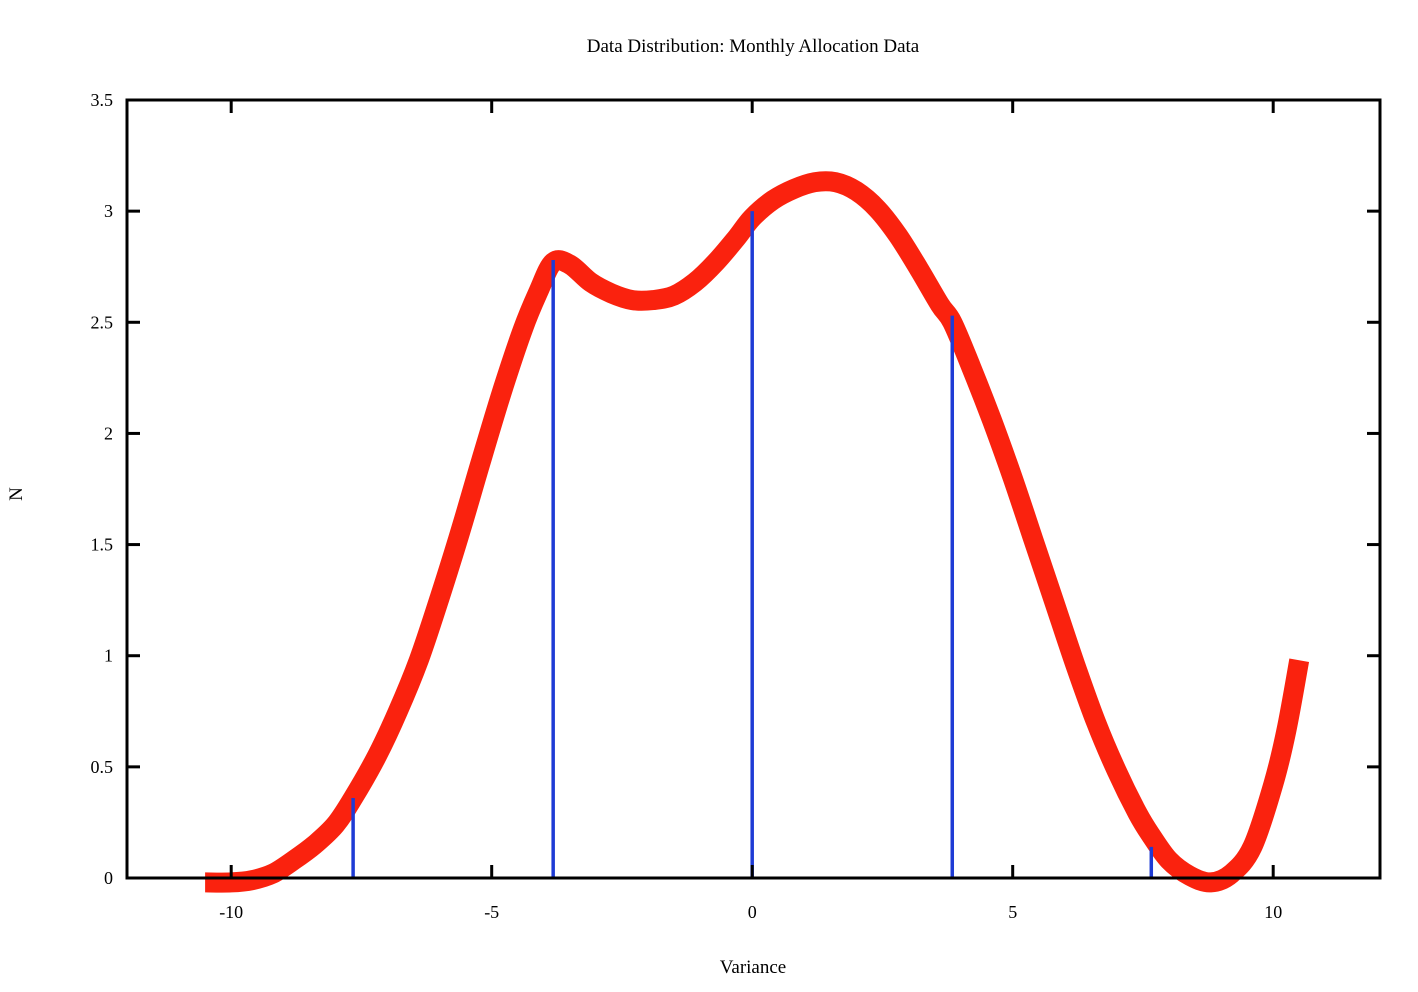  What do you see at coordinates (108, 656) in the screenshot?
I see `y-tick-label: 1` at bounding box center [108, 656].